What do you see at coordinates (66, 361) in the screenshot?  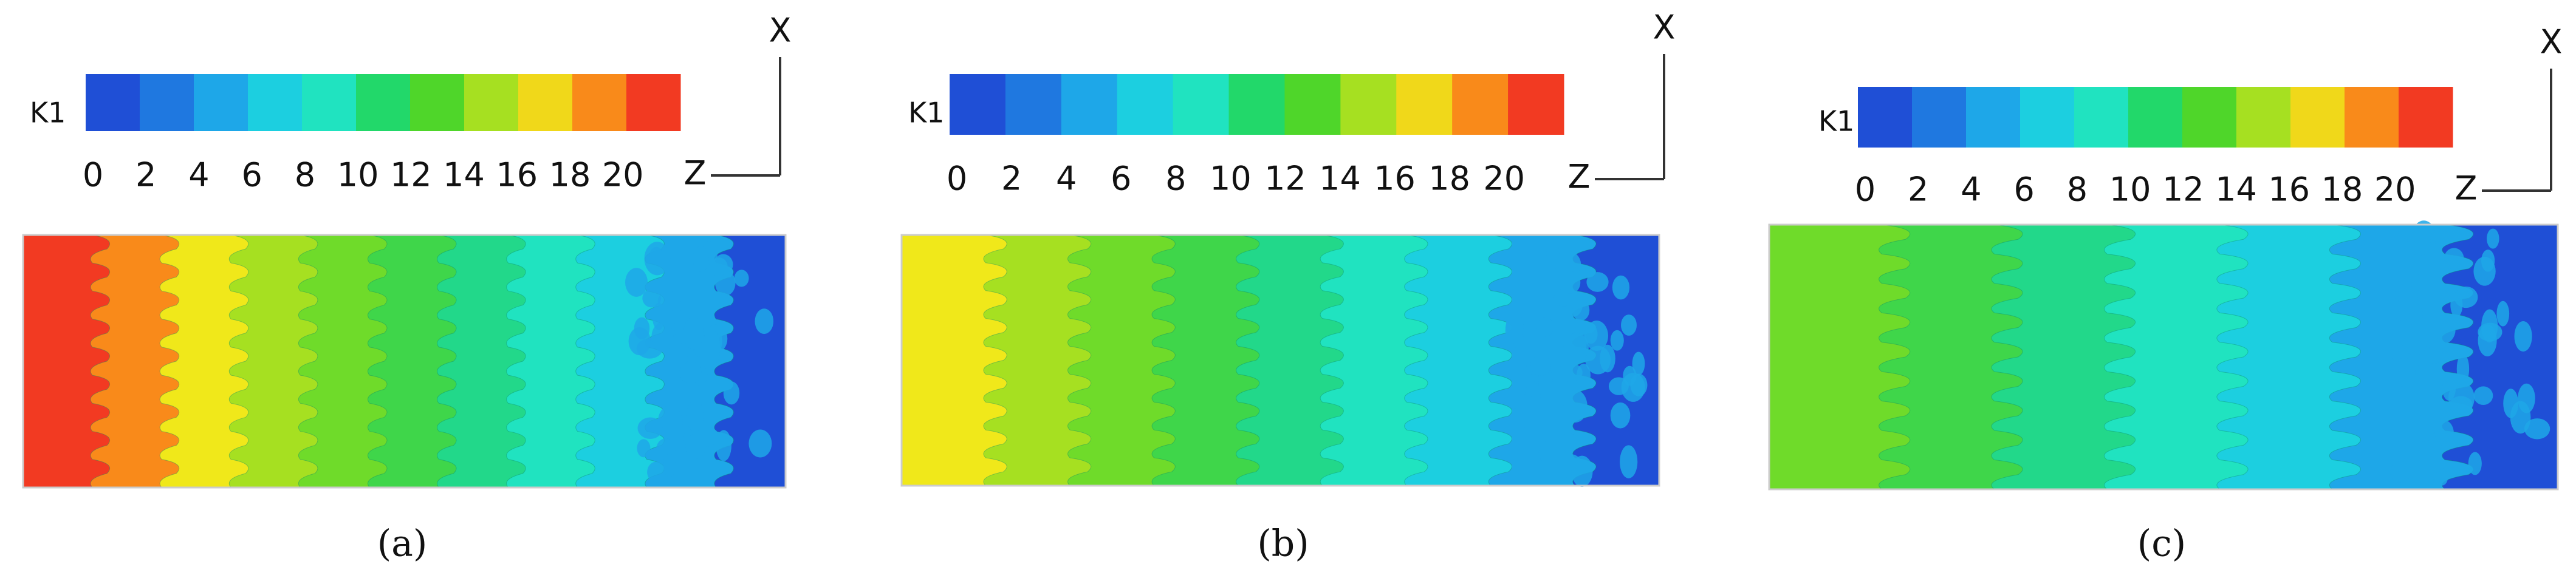 I see `contour-band` at bounding box center [66, 361].